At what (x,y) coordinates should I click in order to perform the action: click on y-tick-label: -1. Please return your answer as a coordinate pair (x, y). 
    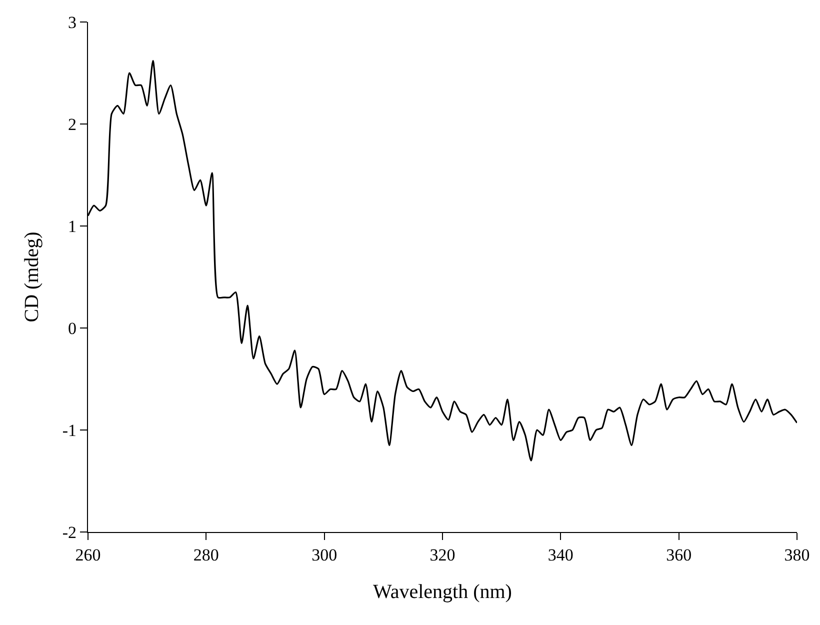
    Looking at the image, I should click on (69, 430).